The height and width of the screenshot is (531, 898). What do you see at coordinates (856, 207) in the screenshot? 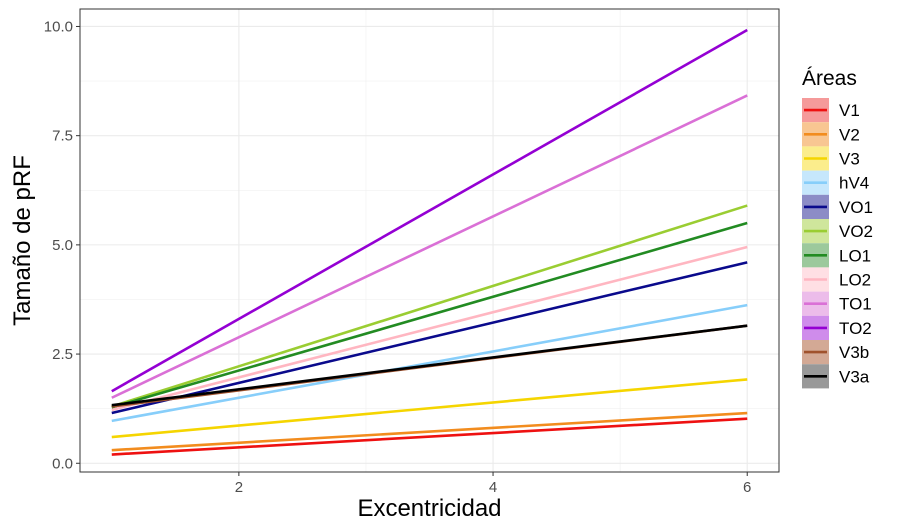
I see `legend-label: VO1` at bounding box center [856, 207].